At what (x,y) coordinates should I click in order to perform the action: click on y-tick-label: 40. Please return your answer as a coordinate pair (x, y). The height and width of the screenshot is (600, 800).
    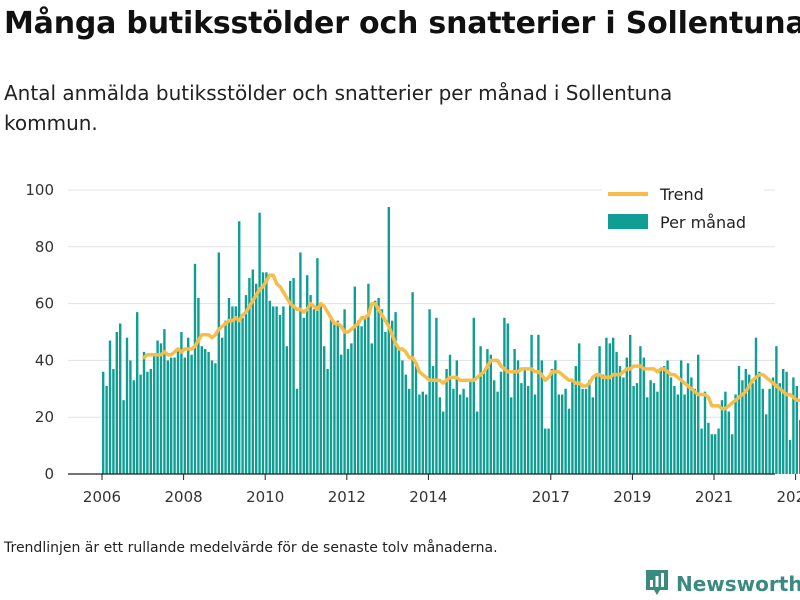
    Looking at the image, I should click on (44, 360).